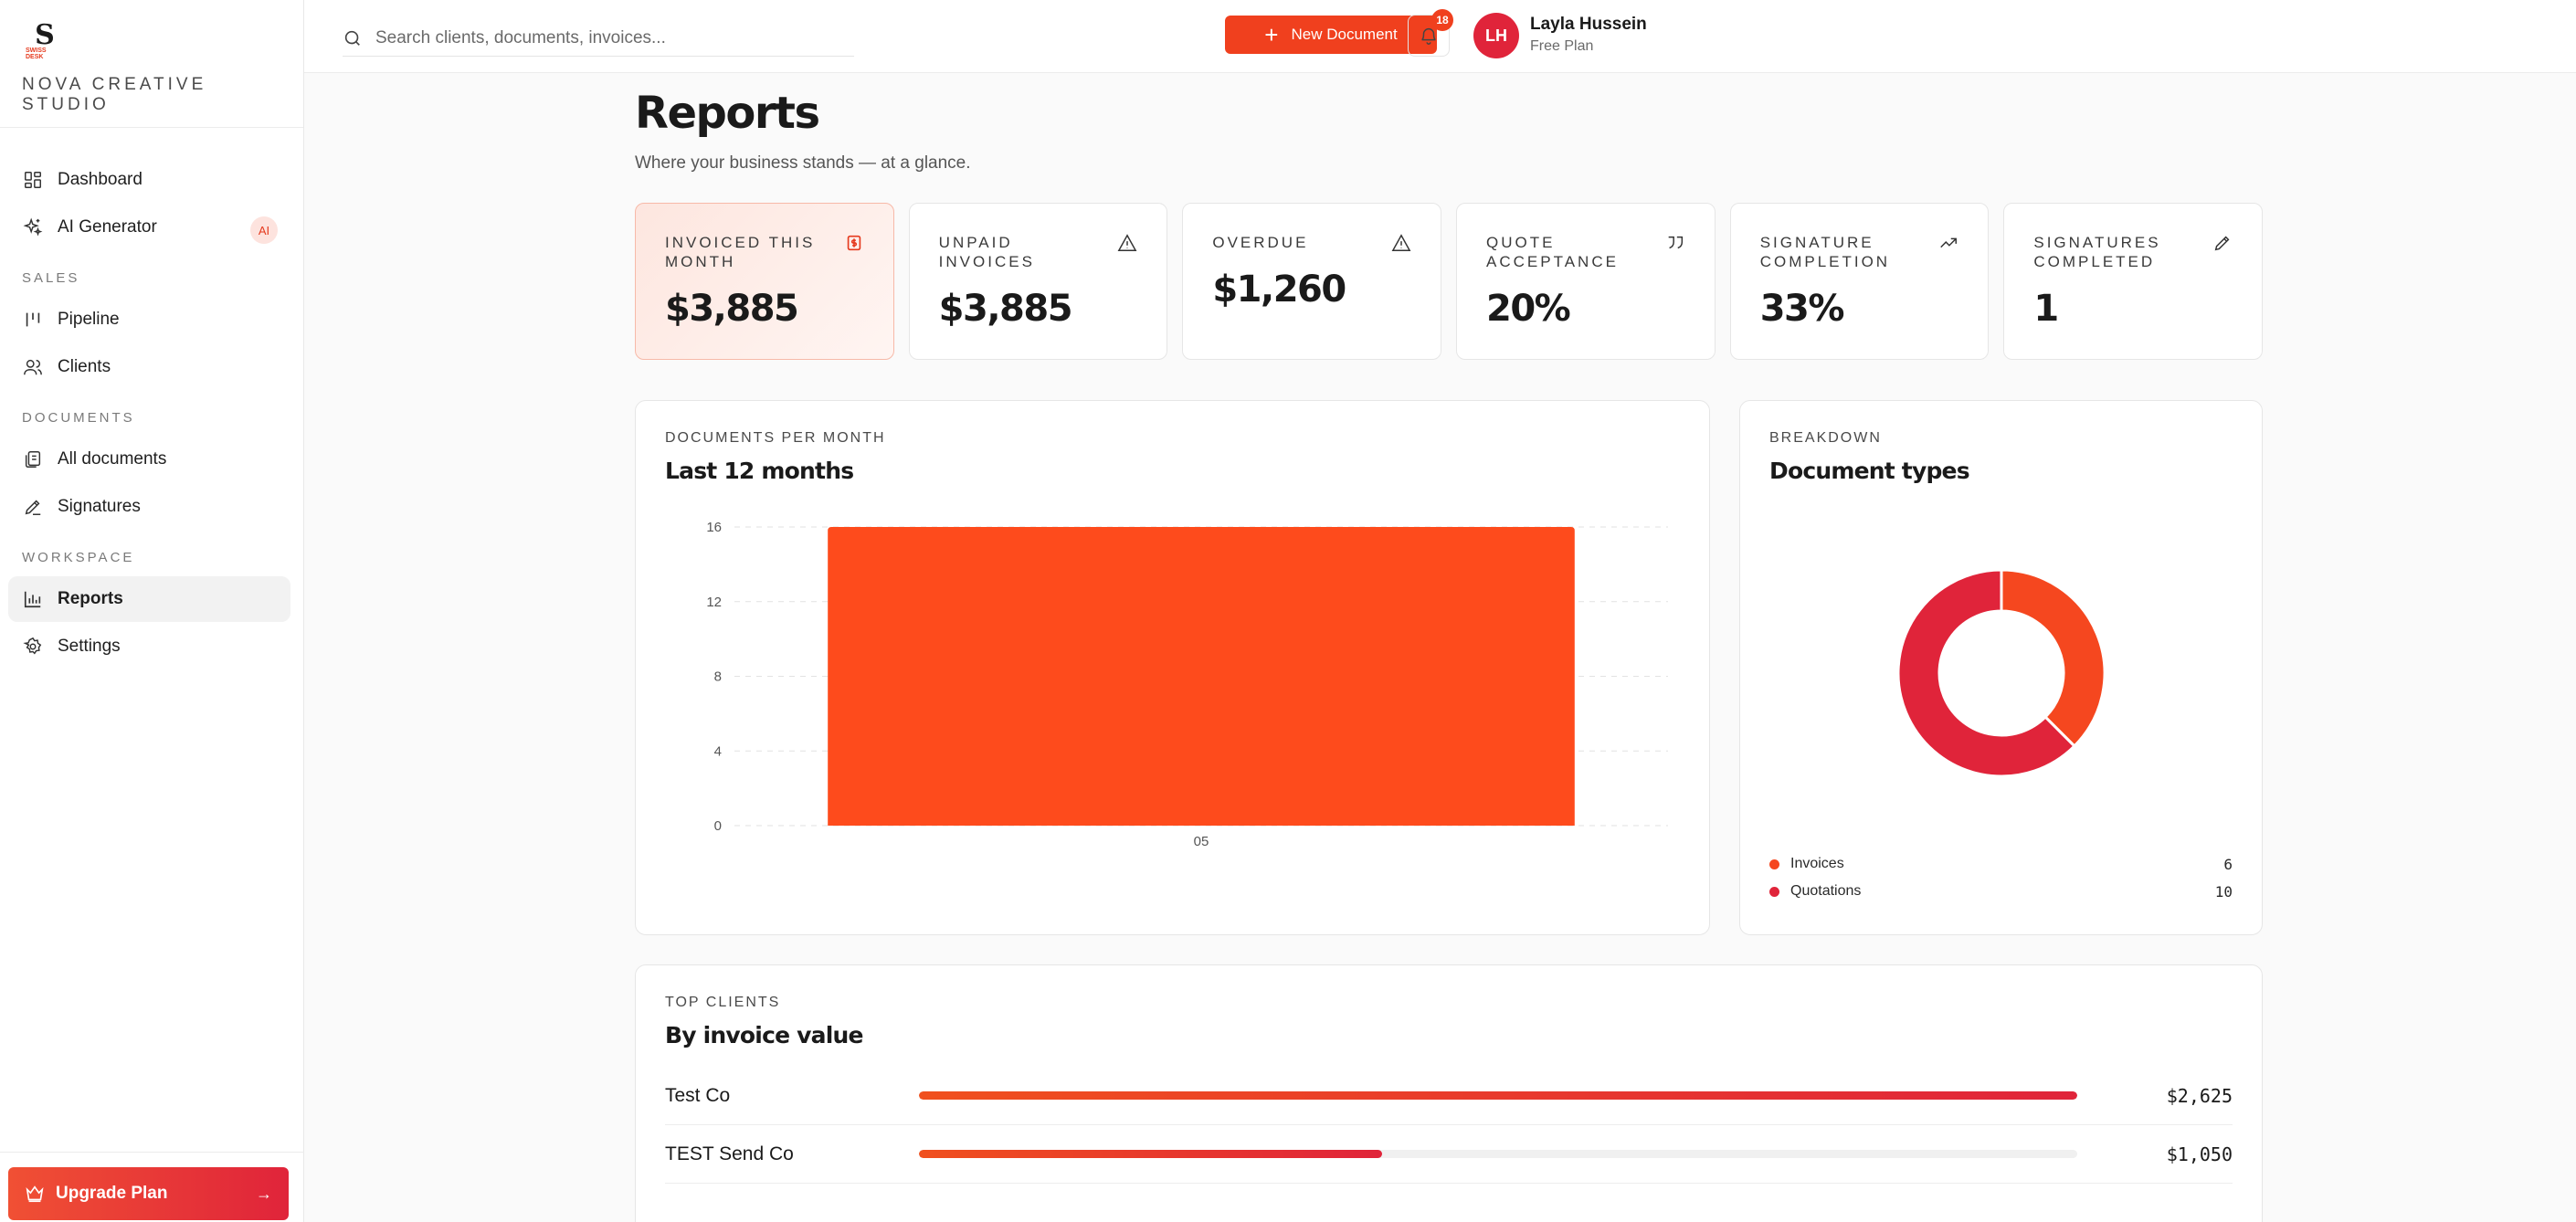  What do you see at coordinates (1344, 34) in the screenshot?
I see `new-document-label: New Document` at bounding box center [1344, 34].